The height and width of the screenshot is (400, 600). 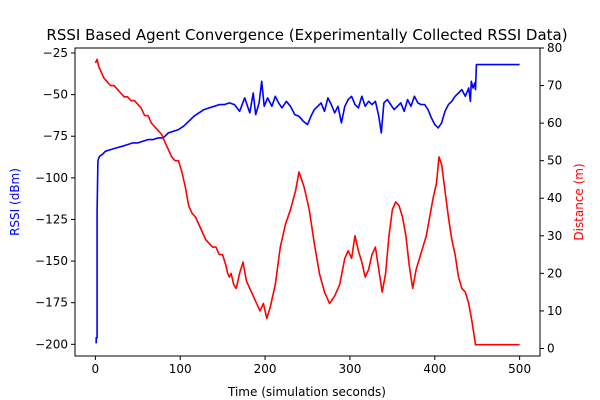 What do you see at coordinates (554, 48) in the screenshot?
I see `right-y-tick-label: 80` at bounding box center [554, 48].